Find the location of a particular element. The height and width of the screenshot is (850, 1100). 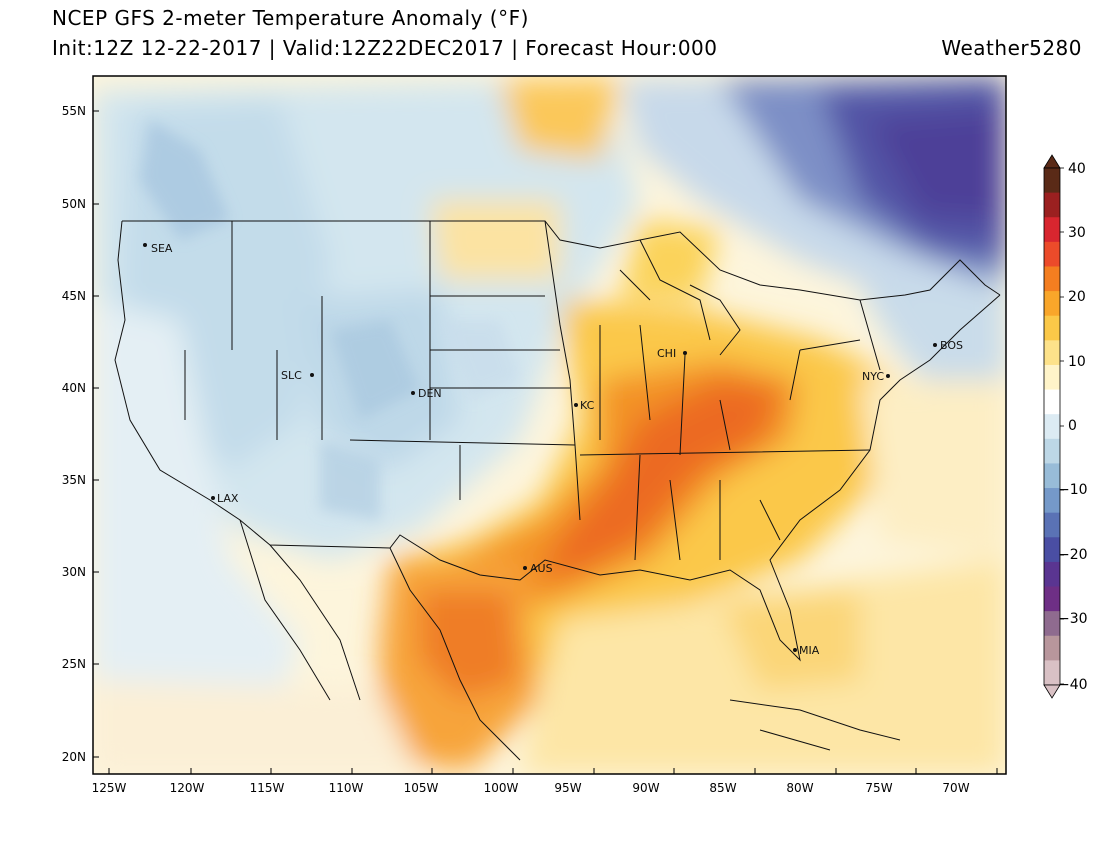

lat-label-40n: 40N is located at coordinates (74, 388).